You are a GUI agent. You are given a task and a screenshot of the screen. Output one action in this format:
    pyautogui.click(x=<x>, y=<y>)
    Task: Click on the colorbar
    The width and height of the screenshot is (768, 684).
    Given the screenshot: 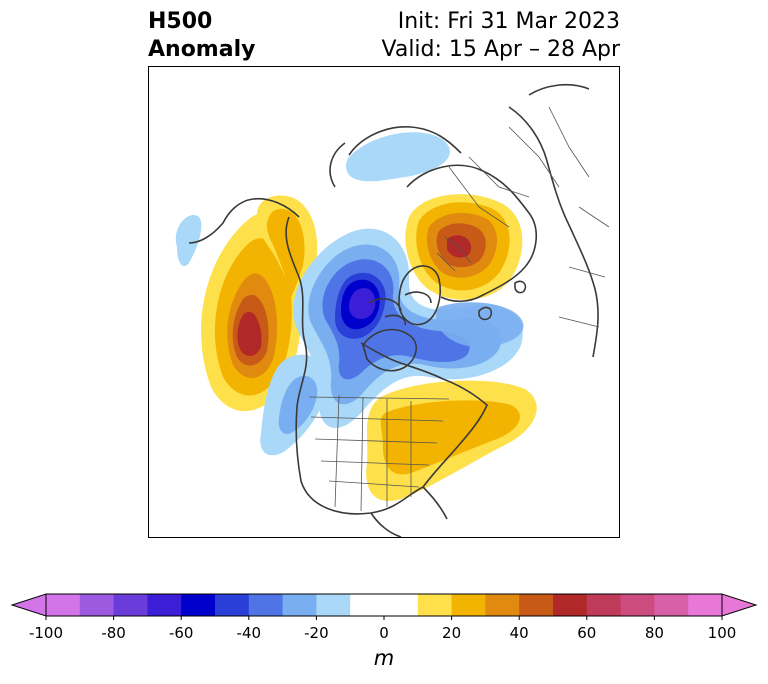 What is the action you would take?
    pyautogui.click(x=384, y=606)
    